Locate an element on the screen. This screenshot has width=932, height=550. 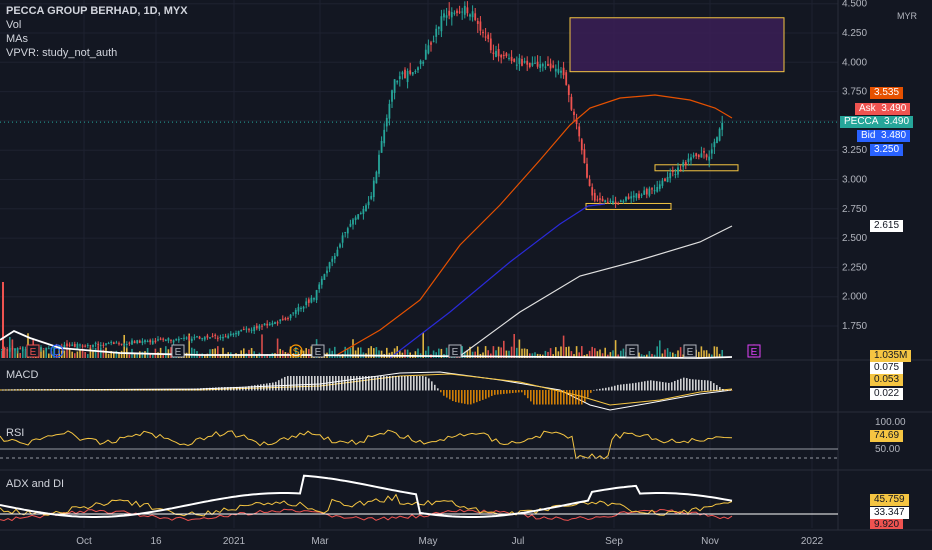
adx-value-c: 9.920 is located at coordinates (887, 524).